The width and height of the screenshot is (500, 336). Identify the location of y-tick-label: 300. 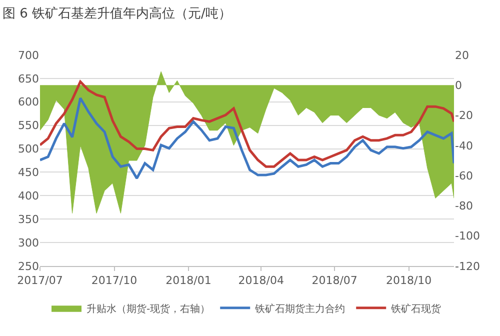
(28, 243).